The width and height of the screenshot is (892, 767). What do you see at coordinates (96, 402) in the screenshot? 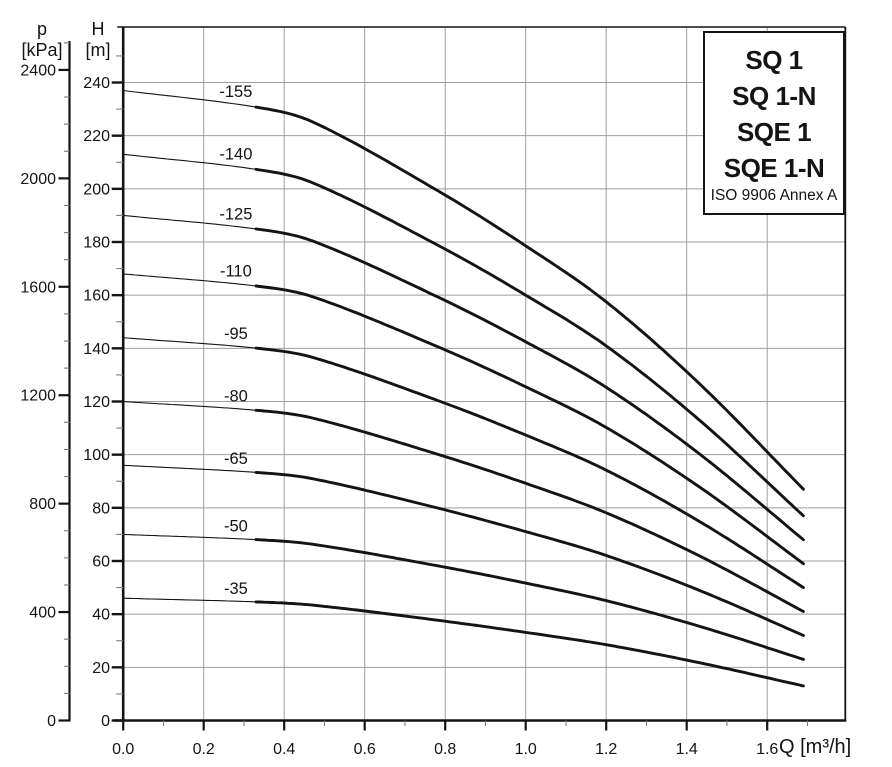
I see `h-axis-tick-label: 120` at bounding box center [96, 402].